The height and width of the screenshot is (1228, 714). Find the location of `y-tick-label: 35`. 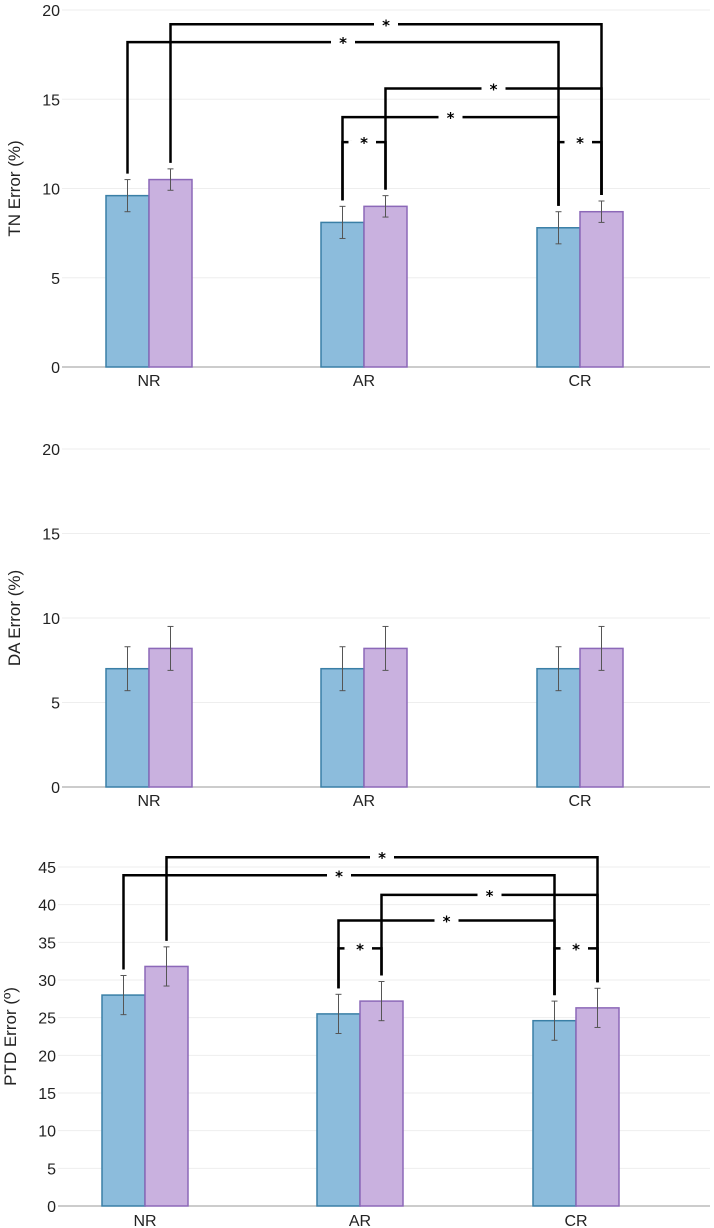

y-tick-label: 35 is located at coordinates (47, 943).